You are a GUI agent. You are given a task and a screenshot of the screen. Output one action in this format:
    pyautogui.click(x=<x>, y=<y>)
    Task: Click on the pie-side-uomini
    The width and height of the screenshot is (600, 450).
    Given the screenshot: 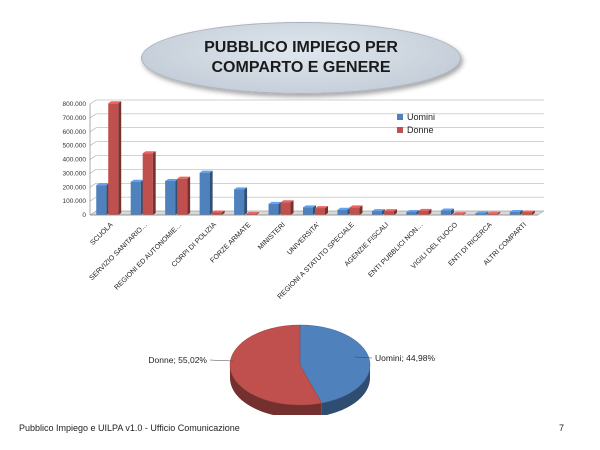 What is the action you would take?
    pyautogui.click(x=345, y=390)
    